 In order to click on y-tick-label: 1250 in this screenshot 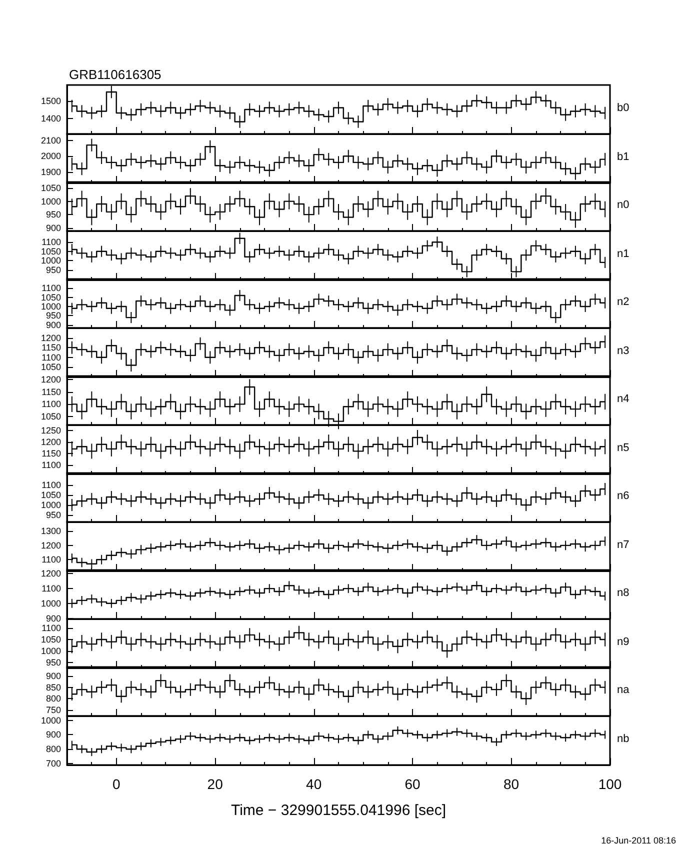, I will do `click(50, 430)`.